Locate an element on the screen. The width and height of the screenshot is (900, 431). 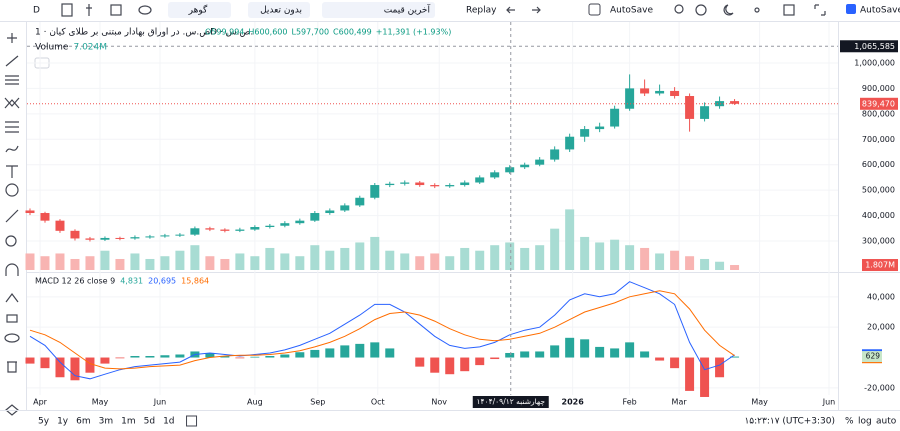
autosave-menu: AutoSave is located at coordinates (631, 11).